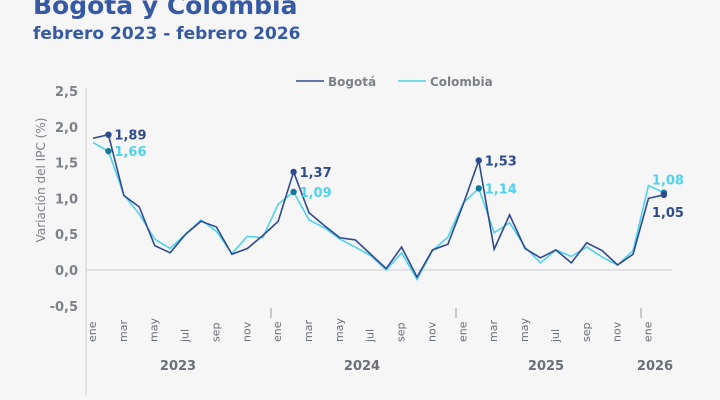  I want to click on y-tick-label: 0,0, so click(66, 271).